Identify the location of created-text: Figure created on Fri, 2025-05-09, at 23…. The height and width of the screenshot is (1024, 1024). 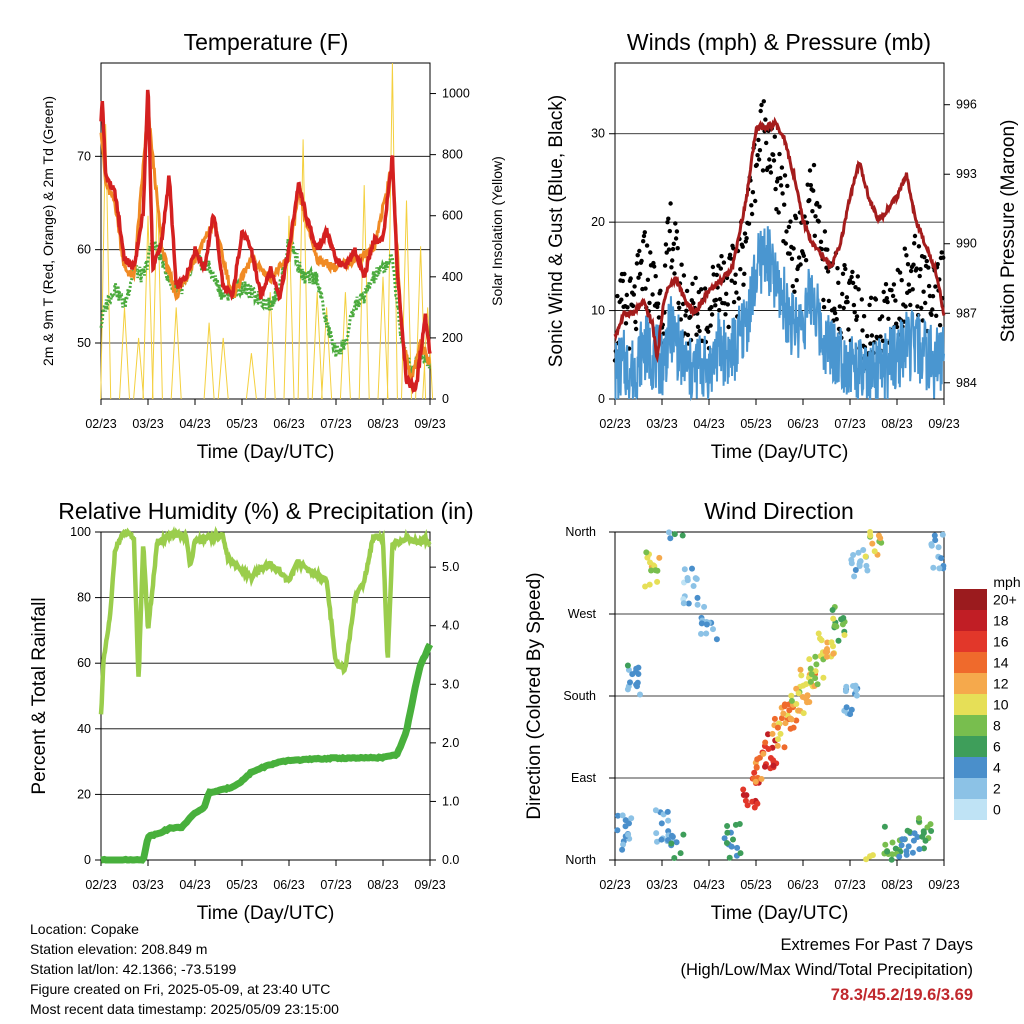
(180, 989).